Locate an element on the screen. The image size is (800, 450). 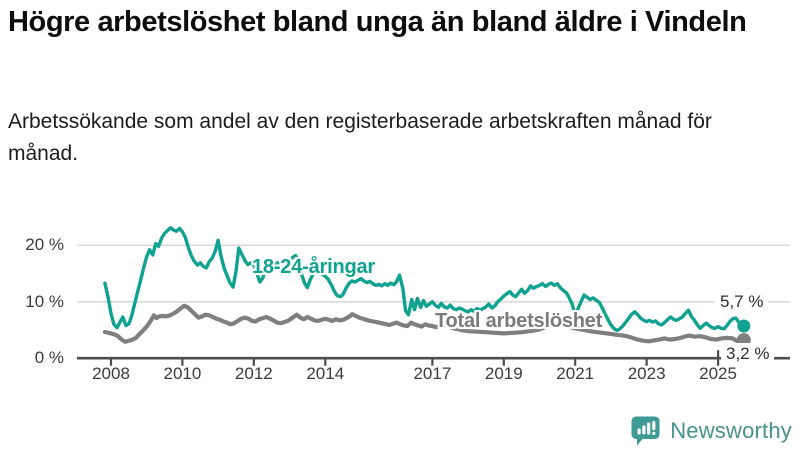
x-tick-label: 2014 is located at coordinates (325, 373).